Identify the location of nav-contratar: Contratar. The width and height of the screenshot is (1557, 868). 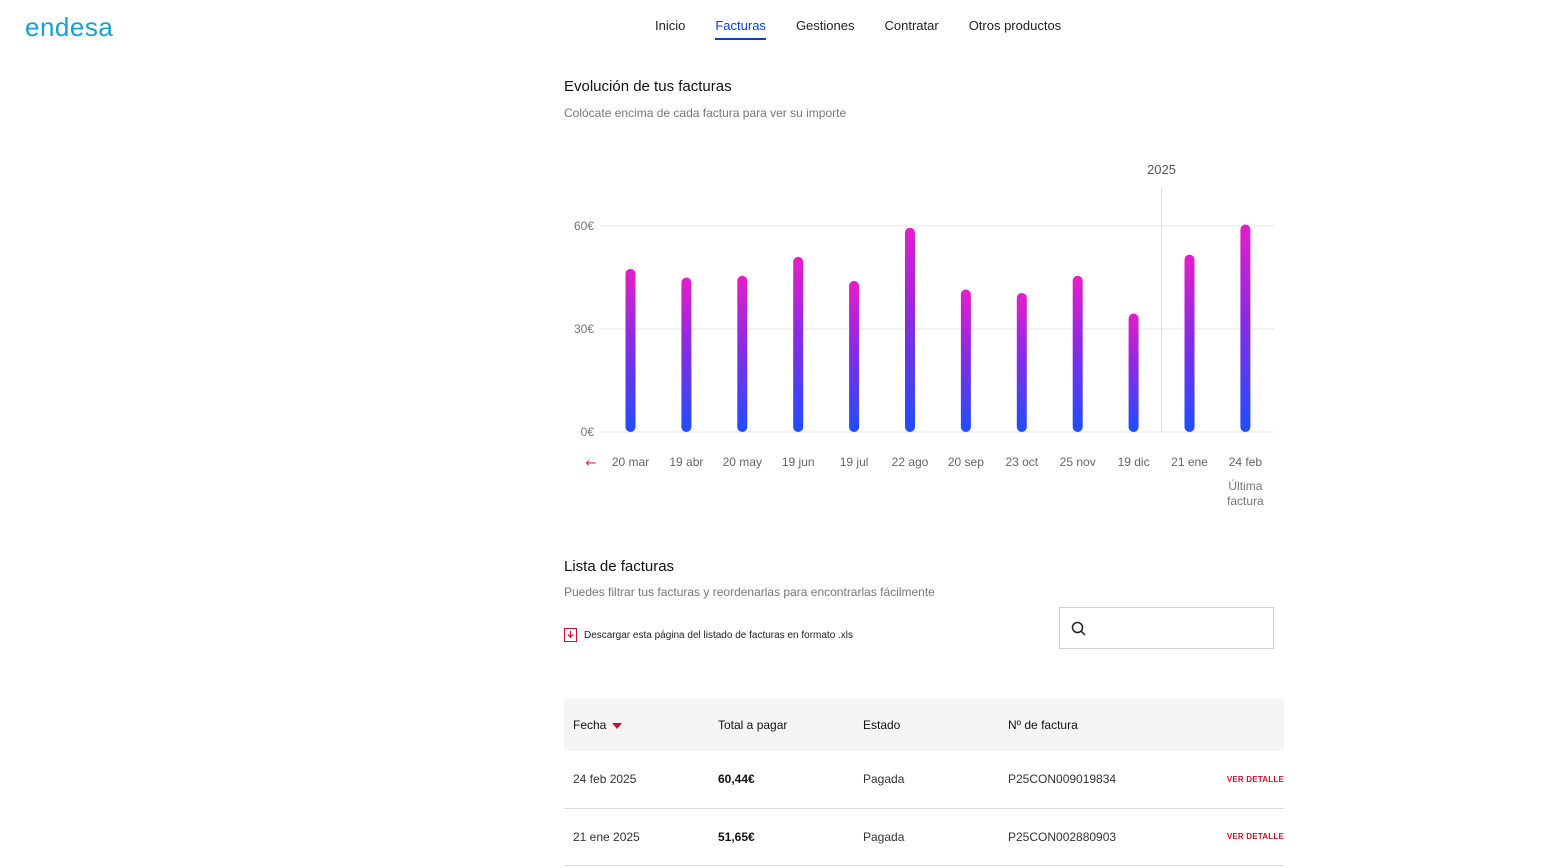
(911, 25).